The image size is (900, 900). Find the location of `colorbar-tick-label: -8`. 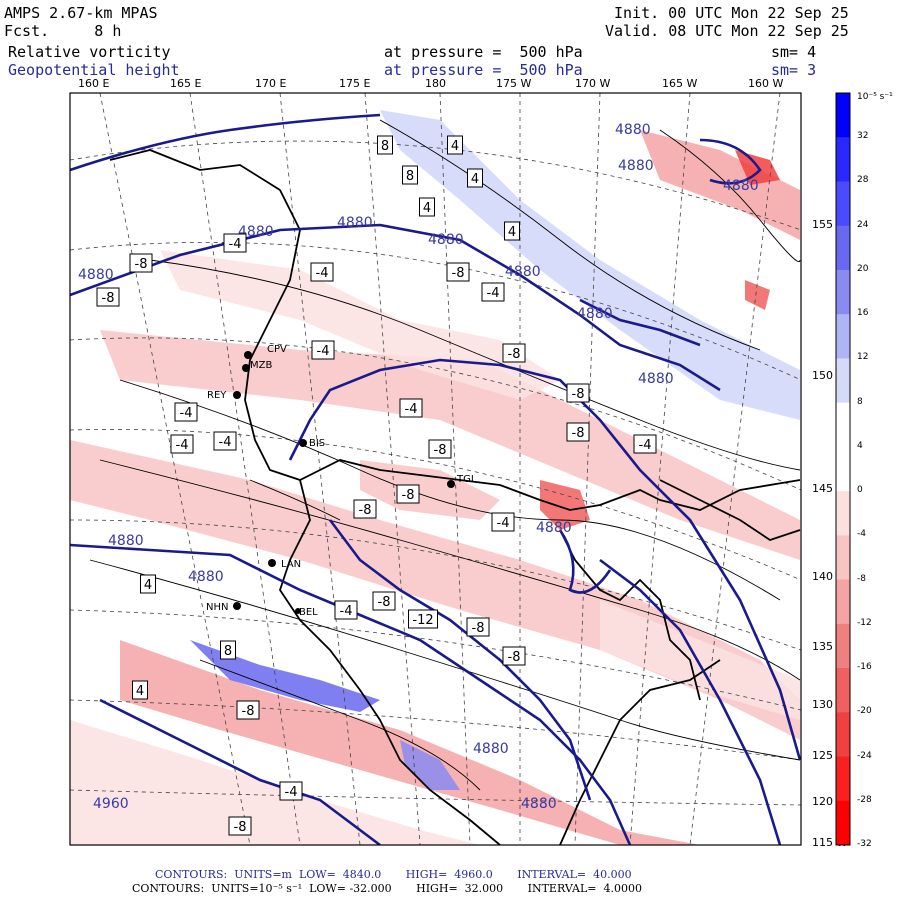

colorbar-tick-label: -8 is located at coordinates (861, 578).